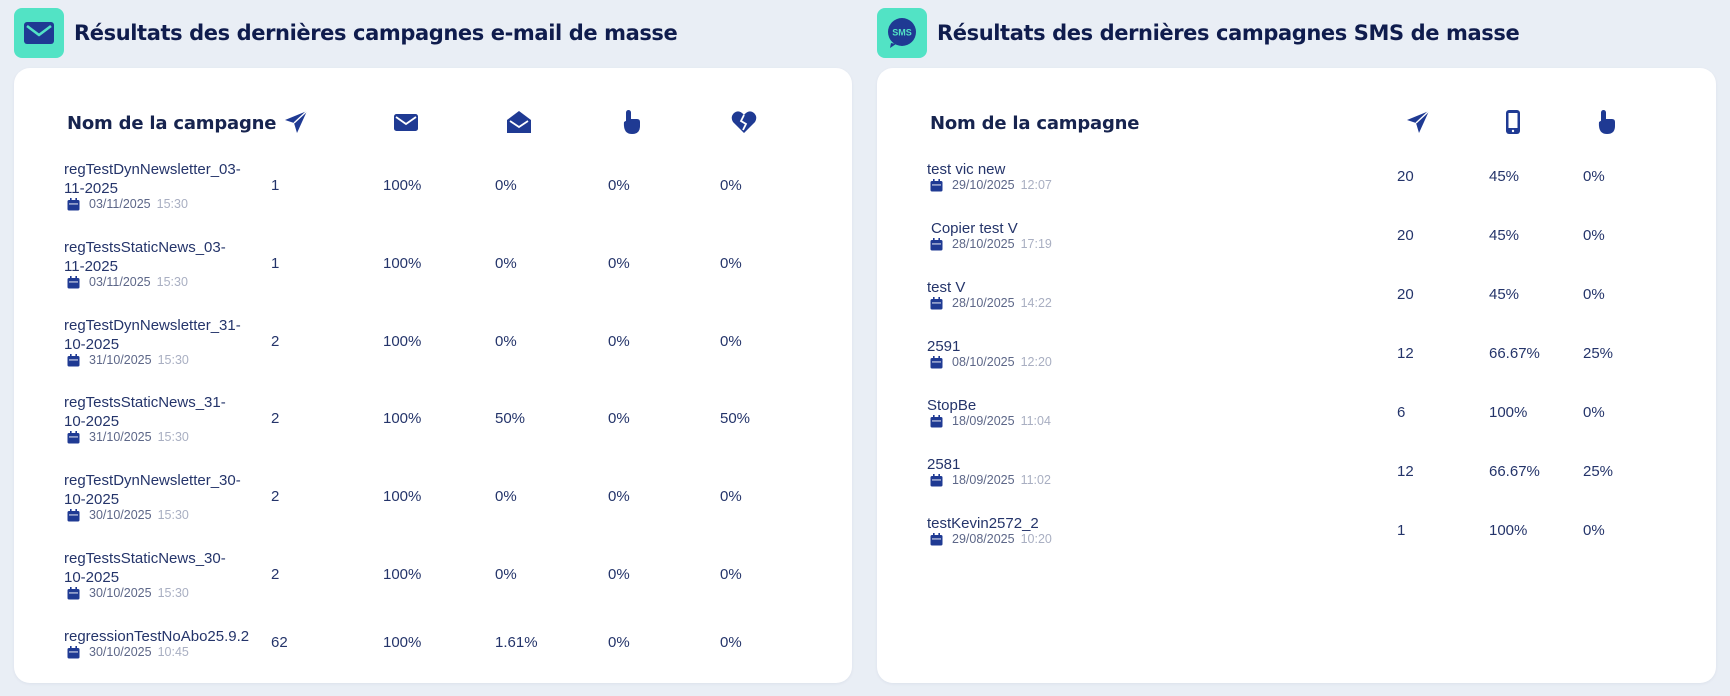  I want to click on click-rate: 25%, so click(1598, 471).